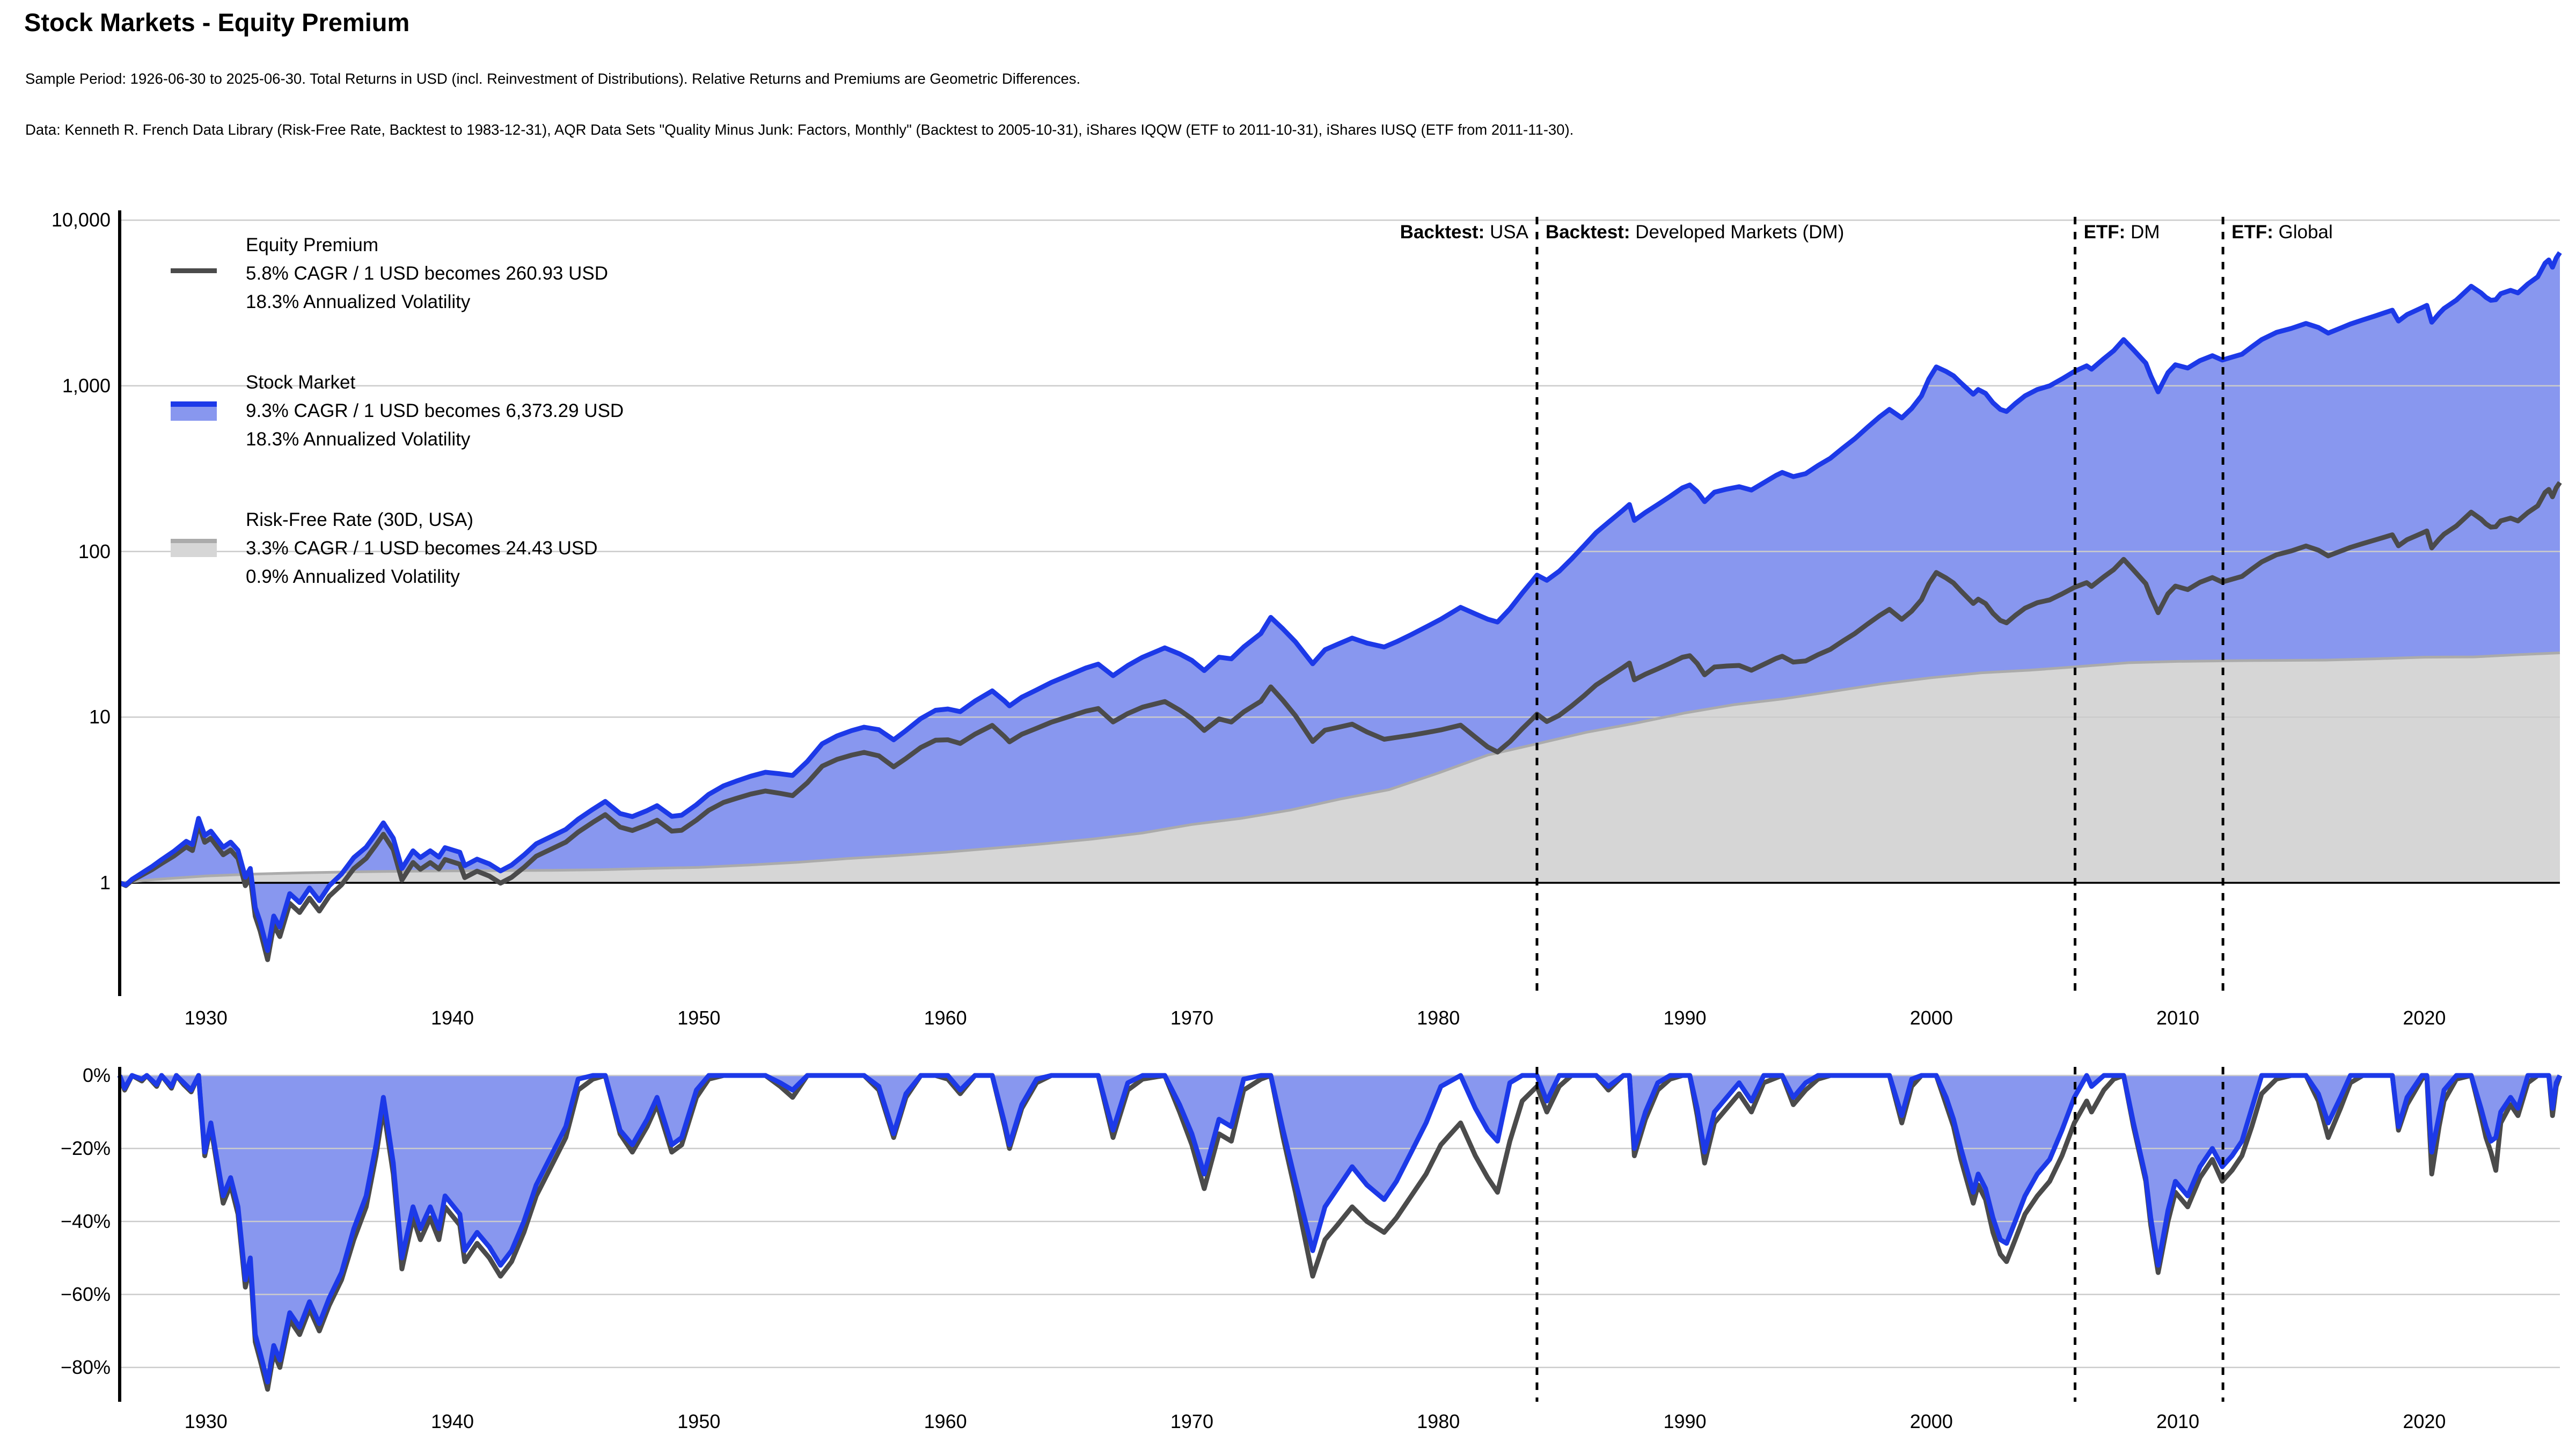 Image resolution: width=2576 pixels, height=1449 pixels. I want to click on annotation-text: USA, so click(1506, 232).